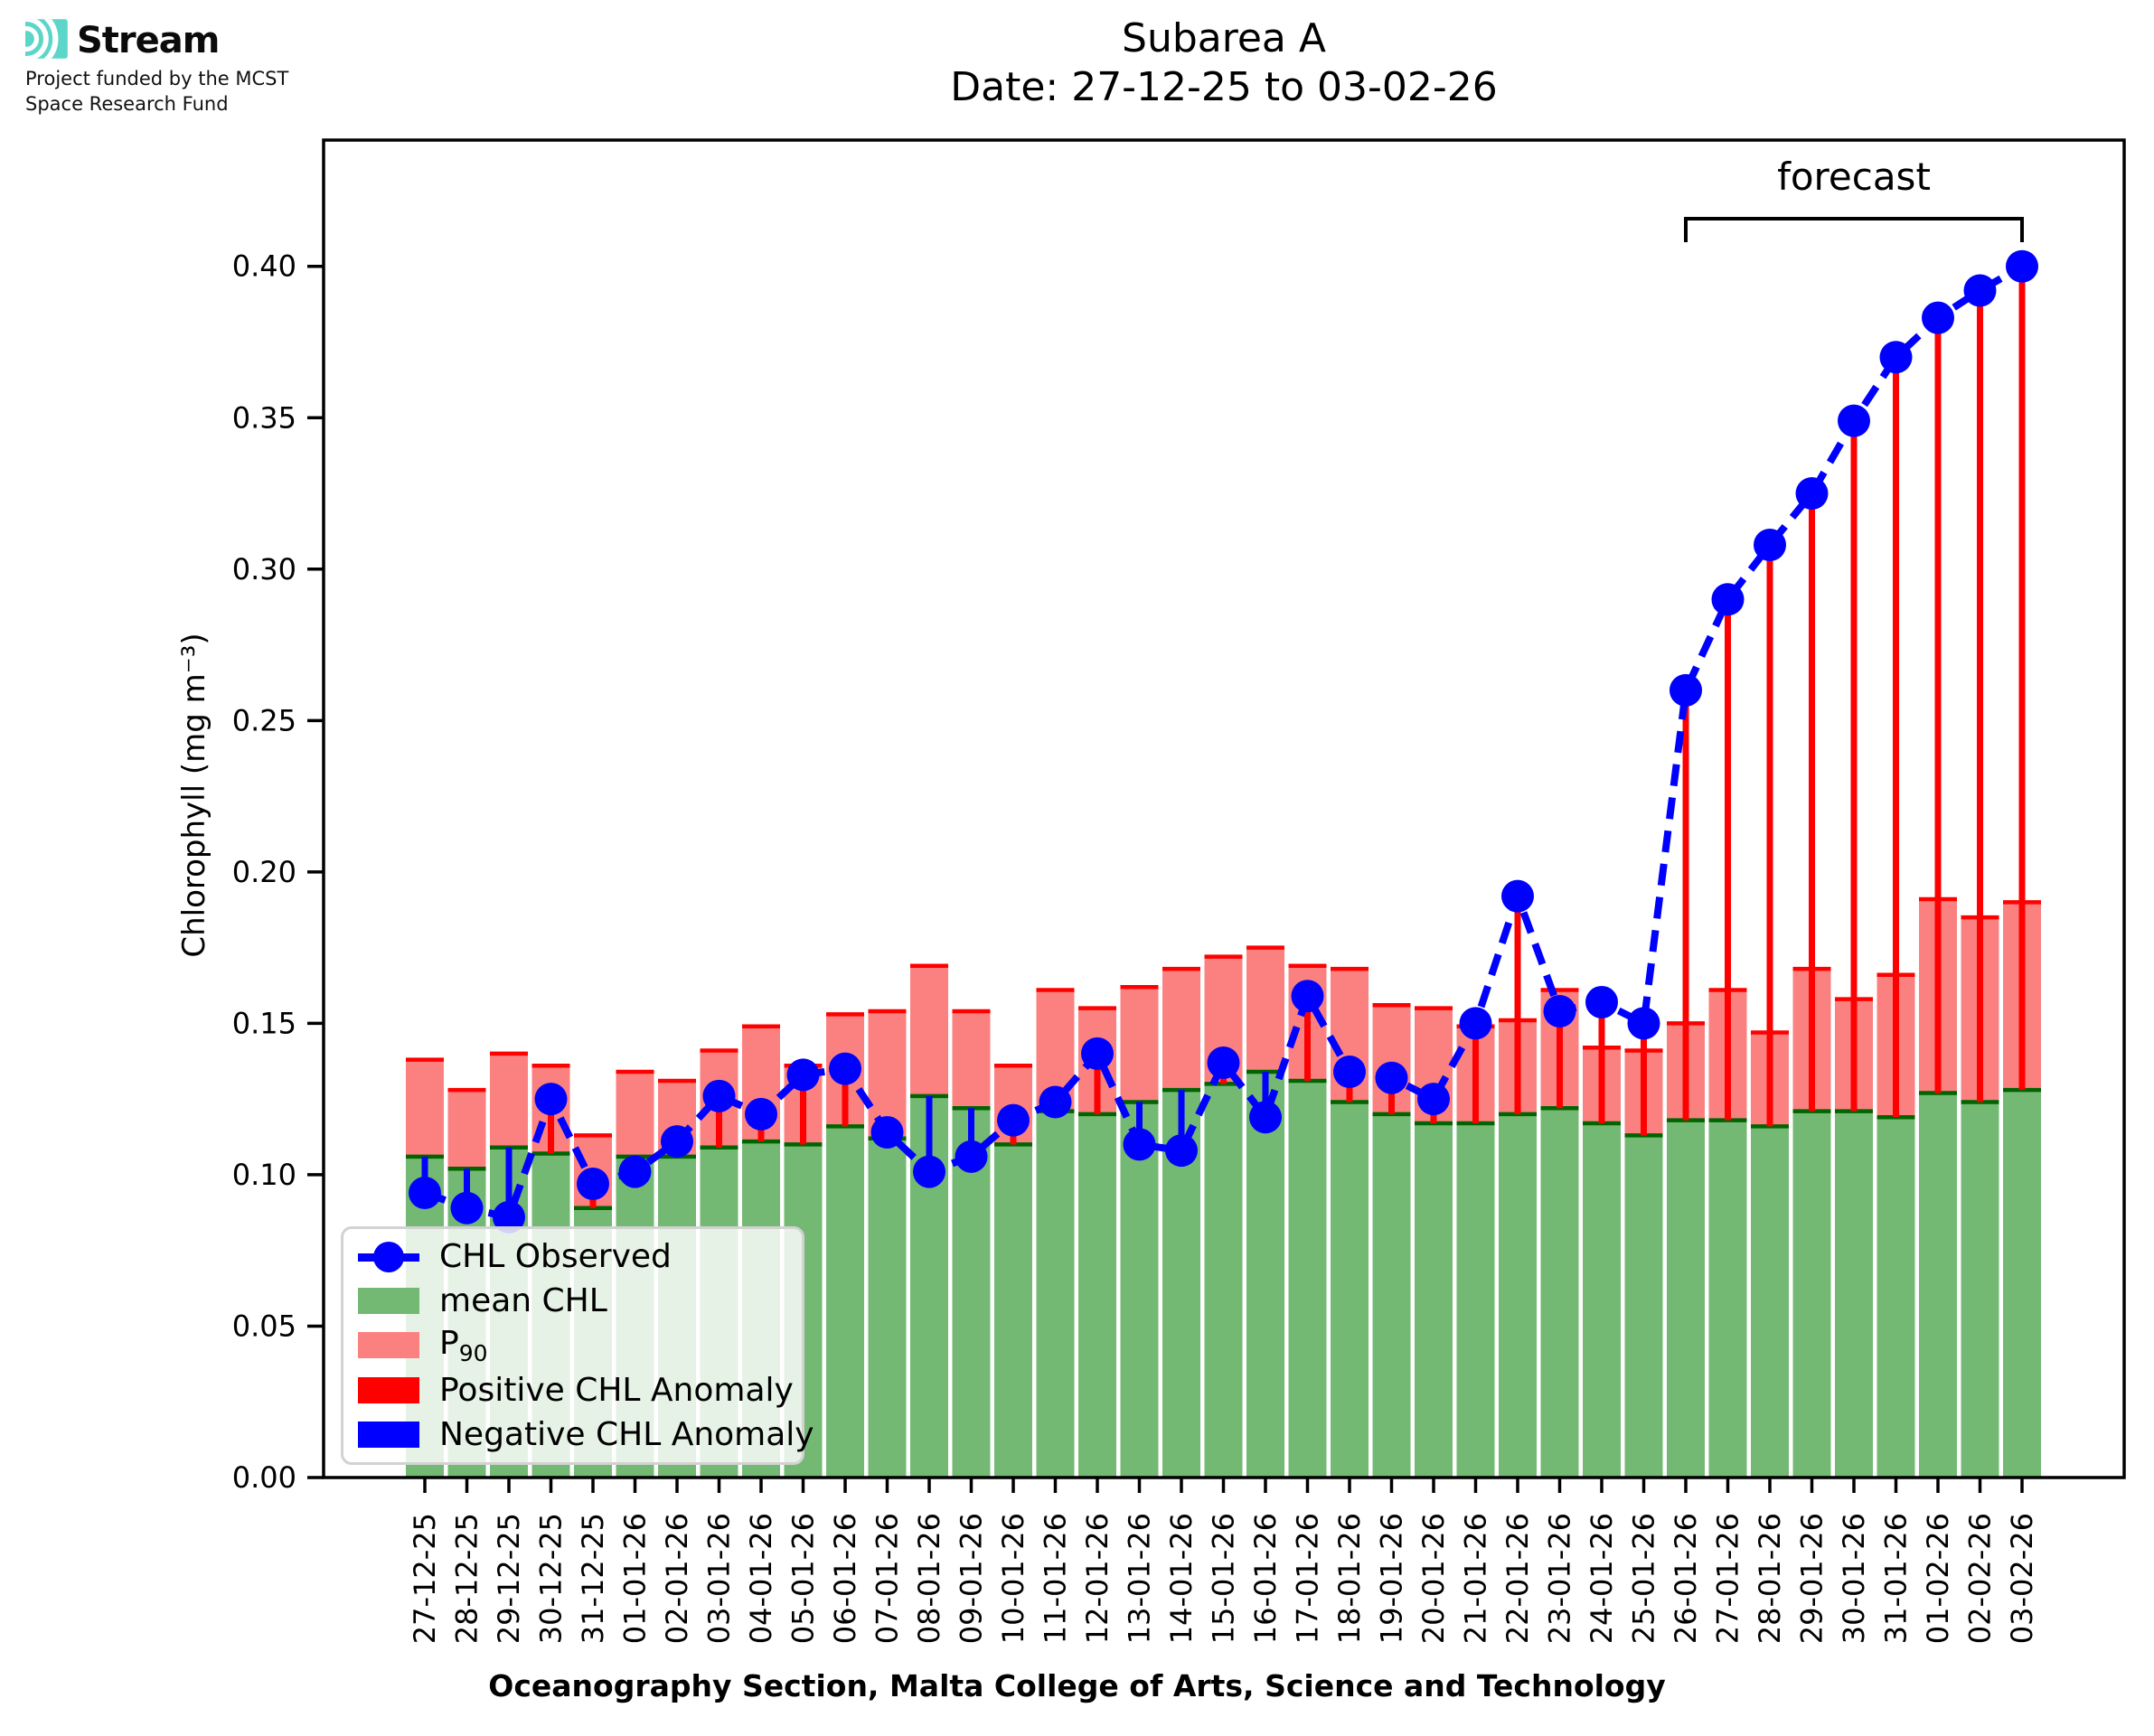 The height and width of the screenshot is (1736, 2154). I want to click on logo-brand-text: Stream, so click(148, 40).